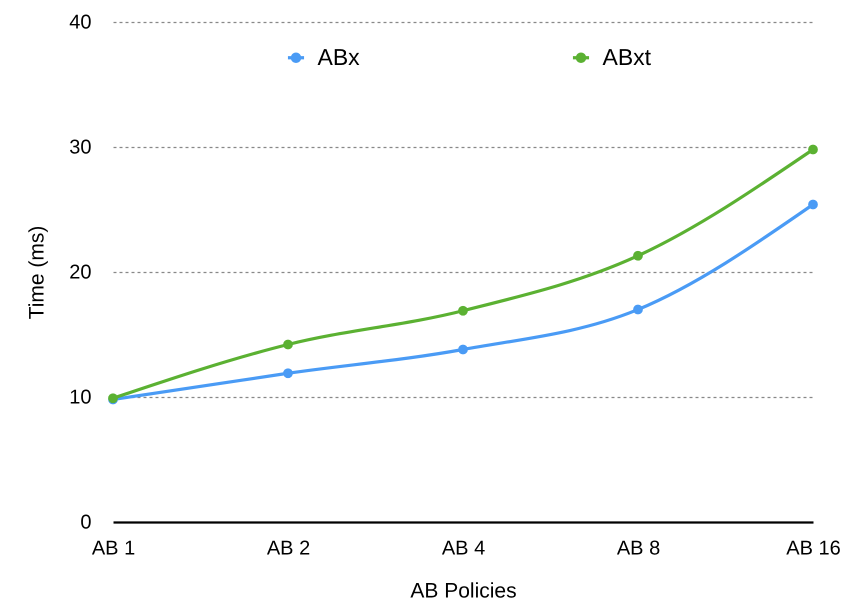 Image resolution: width=861 pixels, height=615 pixels. I want to click on x-tick-label: AB 16, so click(813, 549).